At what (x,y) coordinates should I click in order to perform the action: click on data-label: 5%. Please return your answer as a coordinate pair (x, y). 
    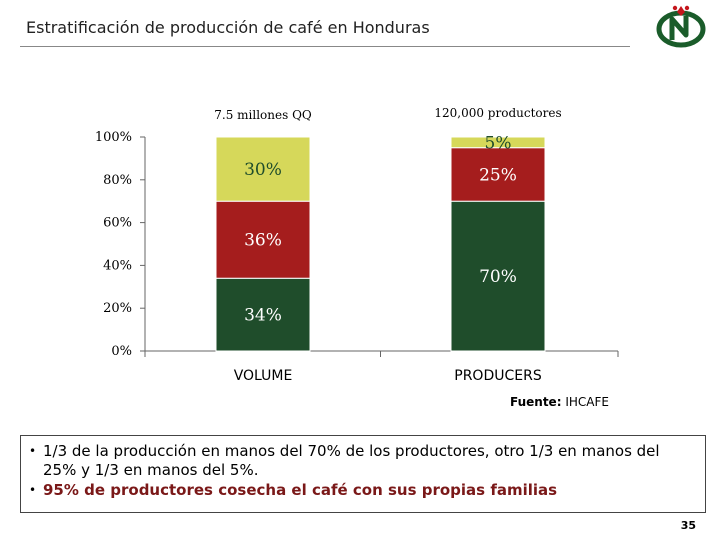
    Looking at the image, I should click on (498, 143).